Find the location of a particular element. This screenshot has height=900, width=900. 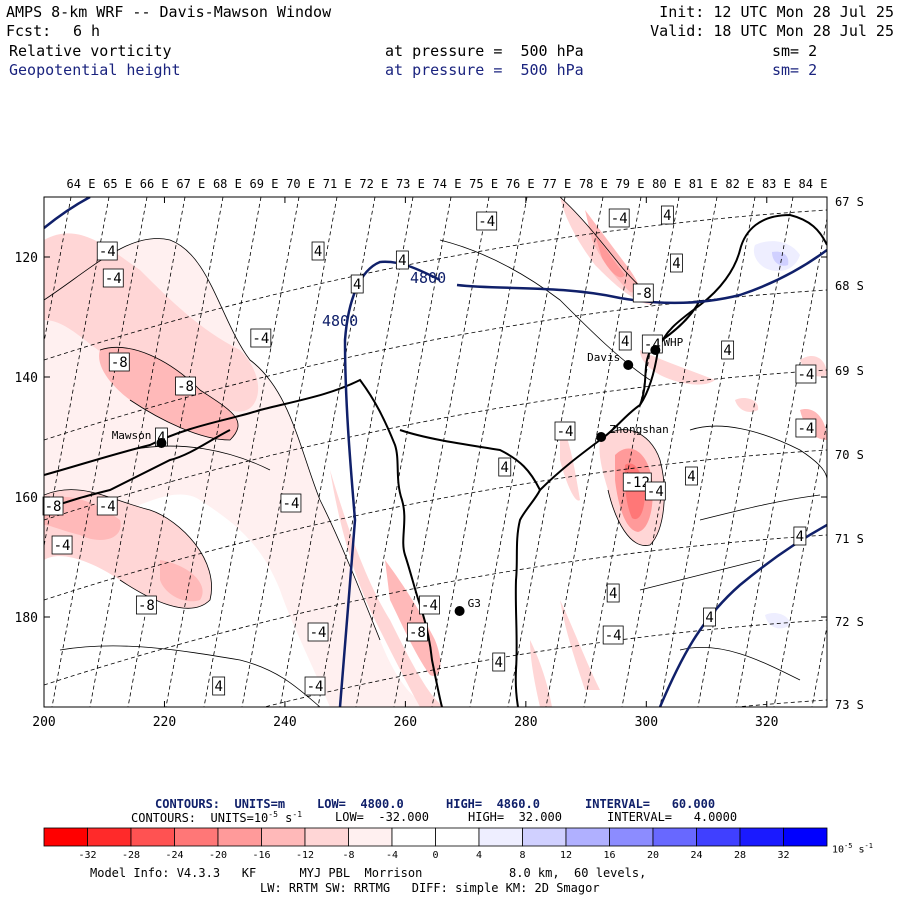

height-contour-interval: INTERVAL= 60.000 is located at coordinates (650, 804).